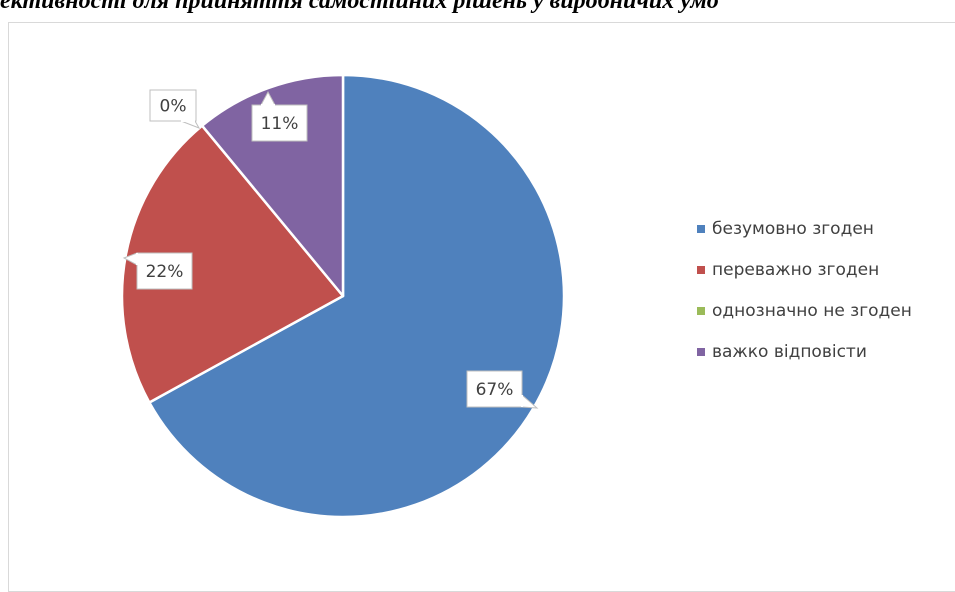 This screenshot has height=592, width=955. What do you see at coordinates (793, 228) in the screenshot?
I see `legend-label: безумовно згоден` at bounding box center [793, 228].